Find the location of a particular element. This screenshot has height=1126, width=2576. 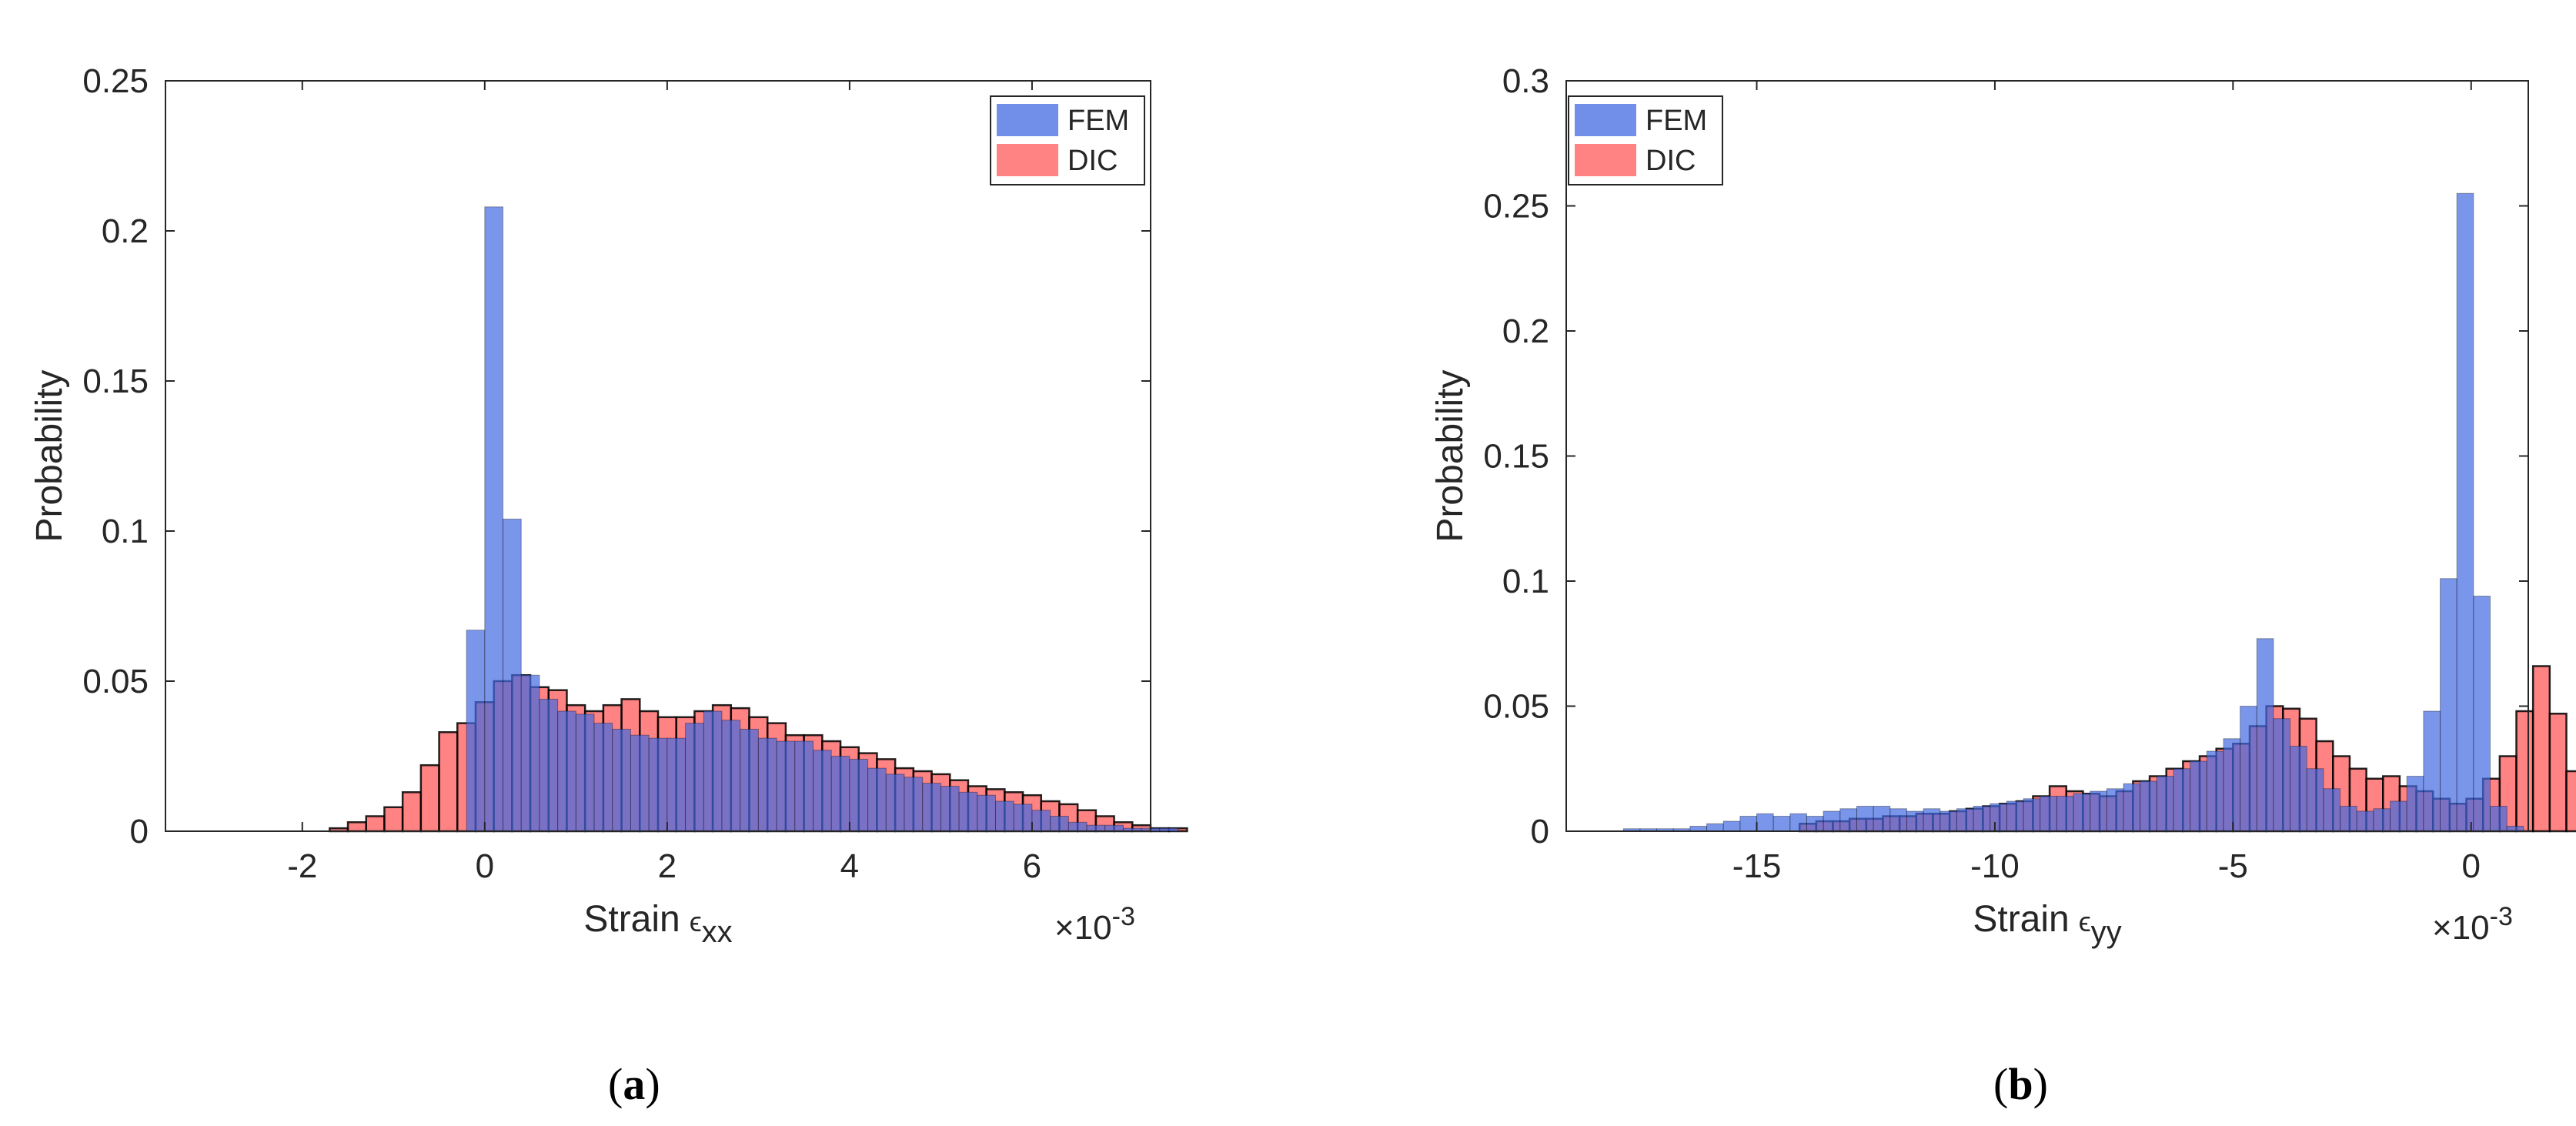

caption-a-letter: a is located at coordinates (634, 1084).